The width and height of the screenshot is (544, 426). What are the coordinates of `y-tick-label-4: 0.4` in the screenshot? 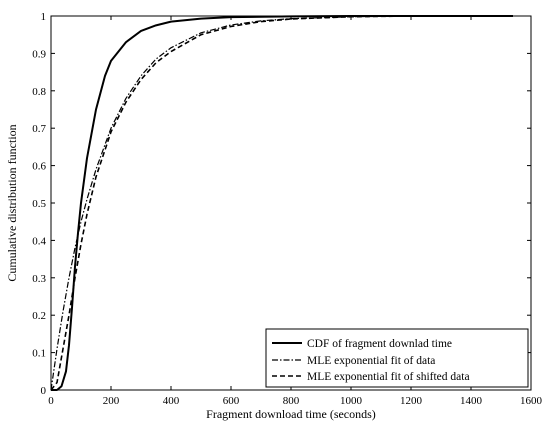 It's located at (39, 241).